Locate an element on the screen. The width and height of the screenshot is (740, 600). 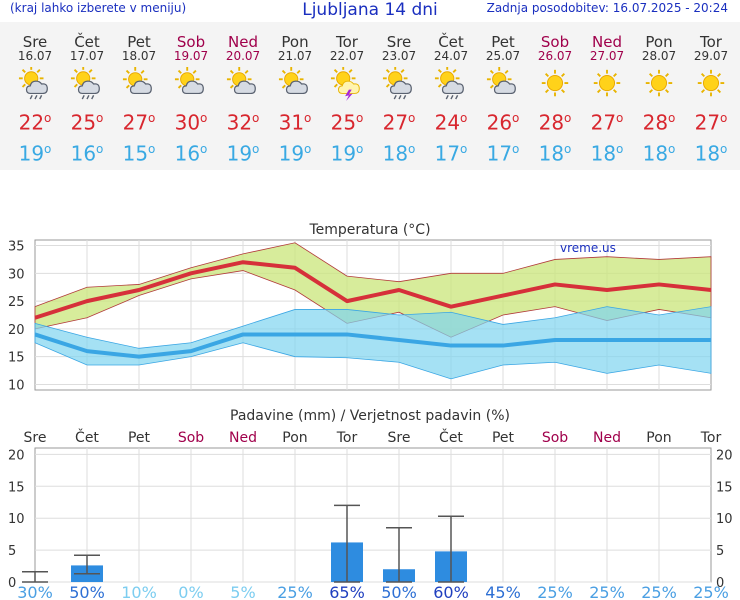
temp-y-tick: 20 is located at coordinates (16, 330).